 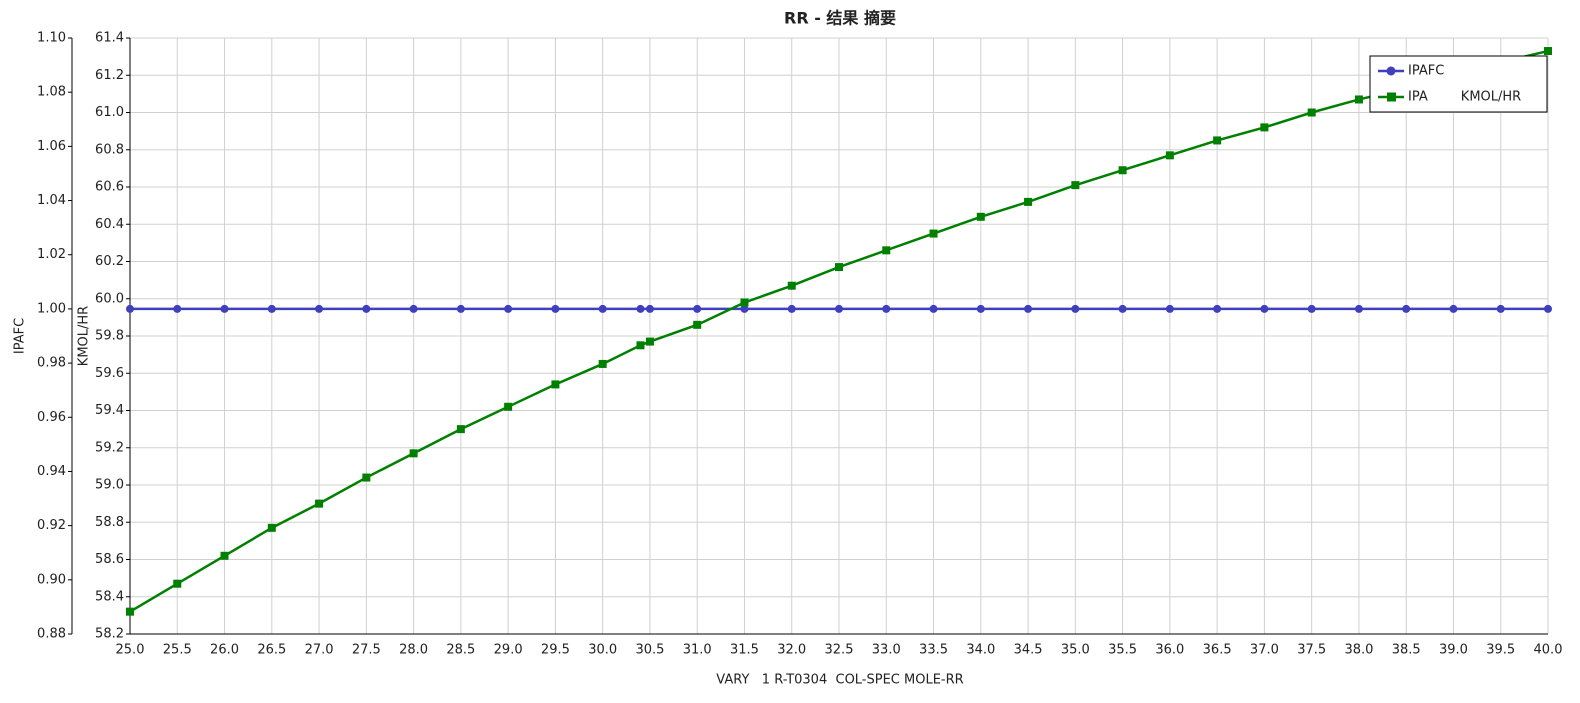 I want to click on x-tick-label: 25.0, so click(x=130, y=650).